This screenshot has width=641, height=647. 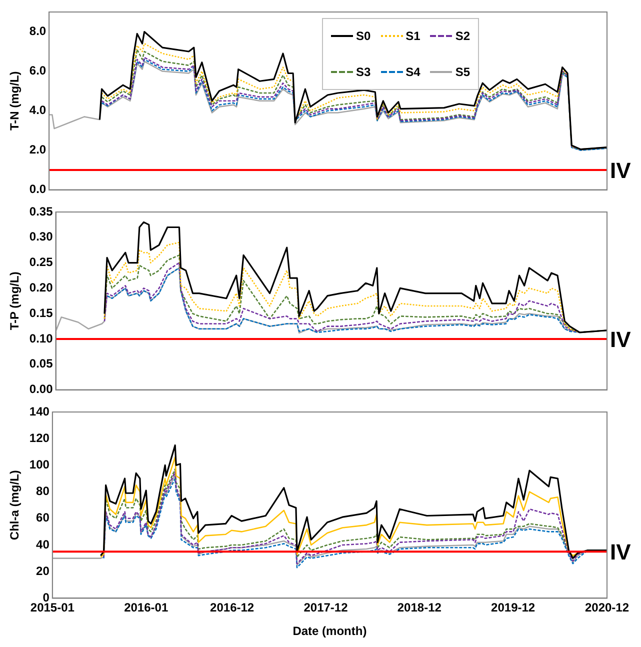 What do you see at coordinates (52, 607) in the screenshot?
I see `x-tick-label: 2015-01` at bounding box center [52, 607].